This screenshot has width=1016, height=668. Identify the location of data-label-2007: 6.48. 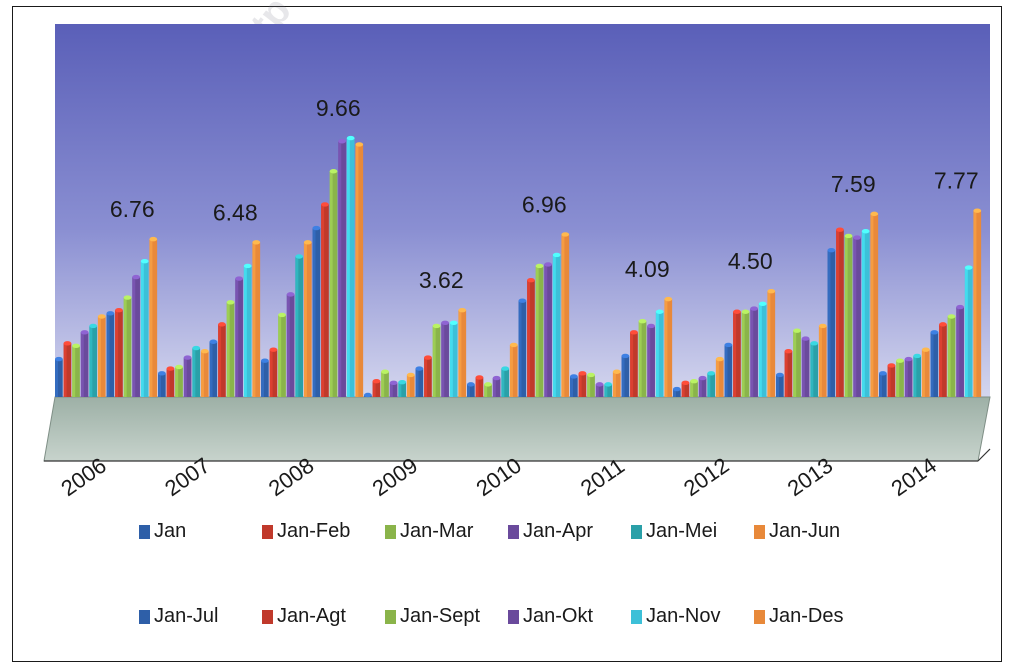
(235, 212).